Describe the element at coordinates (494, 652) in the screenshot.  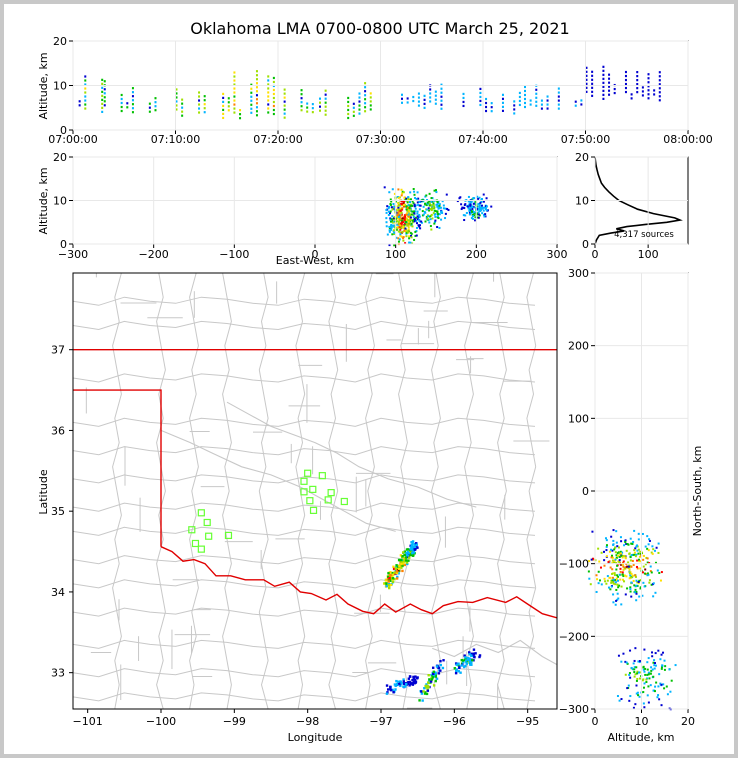
I see `river-line` at that location.